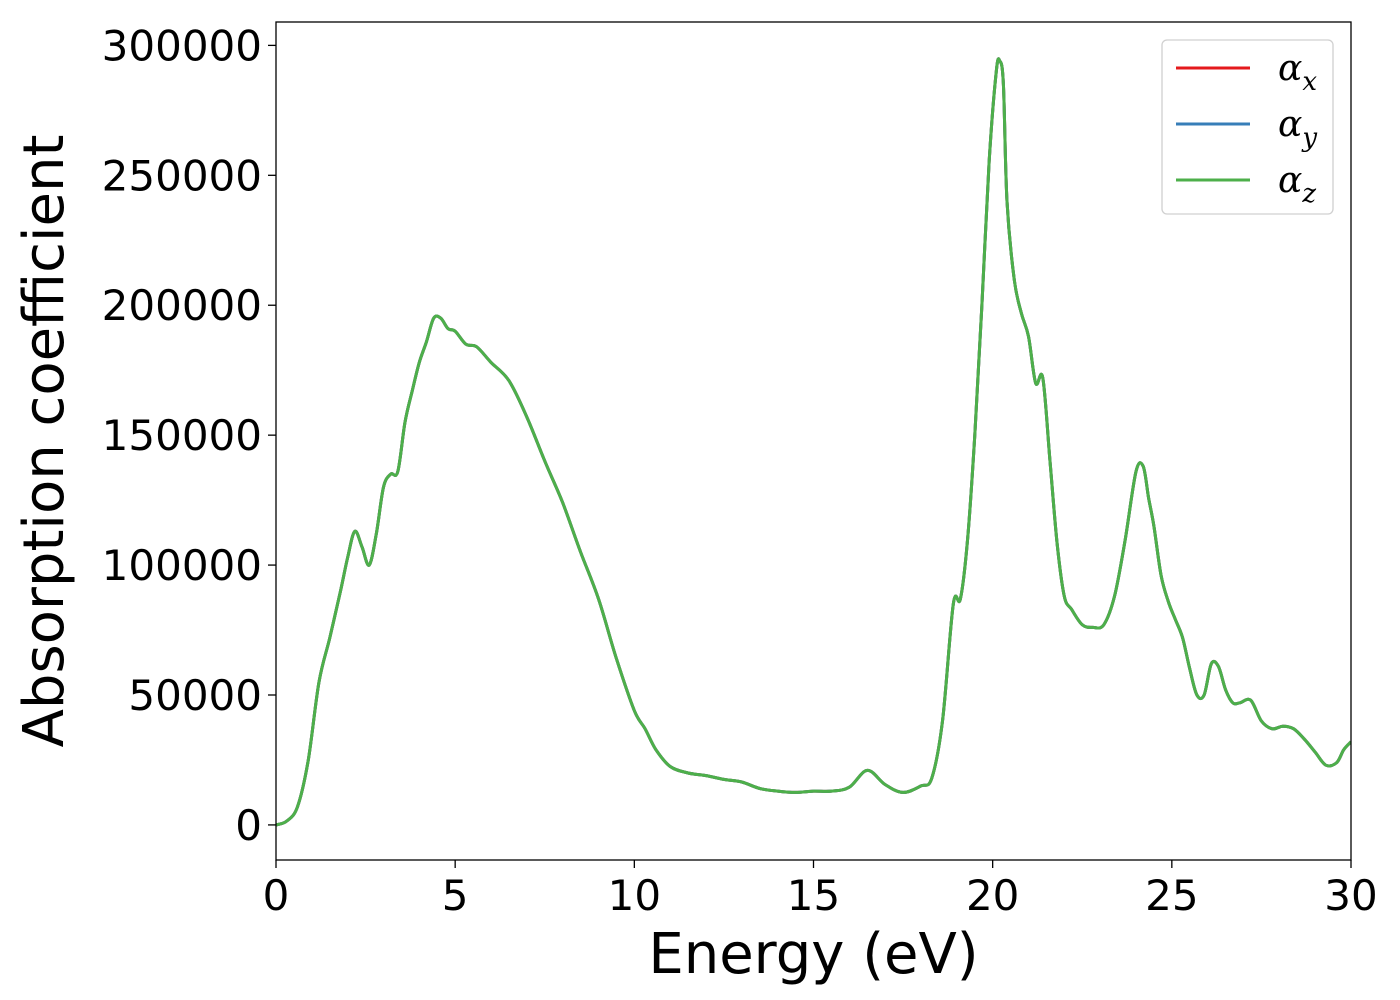 The height and width of the screenshot is (1000, 1400). I want to click on x-axis: 0 5 10 15 20 25 30, so click(820, 890).